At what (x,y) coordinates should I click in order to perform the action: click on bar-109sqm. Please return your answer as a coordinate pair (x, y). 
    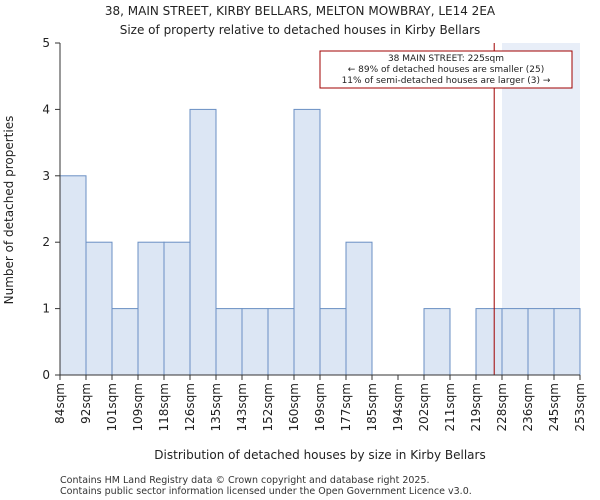
    Looking at the image, I should click on (151, 308).